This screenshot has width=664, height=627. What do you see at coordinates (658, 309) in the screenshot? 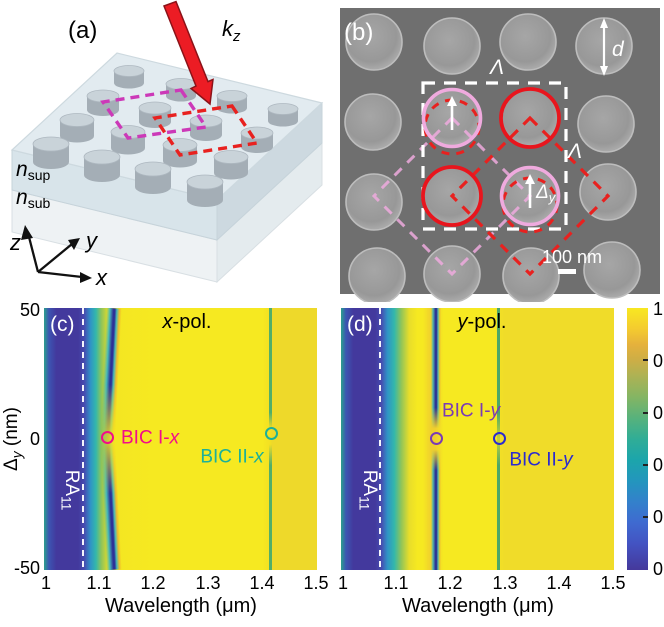
I see `colorbar-tick-1: 1` at bounding box center [658, 309].